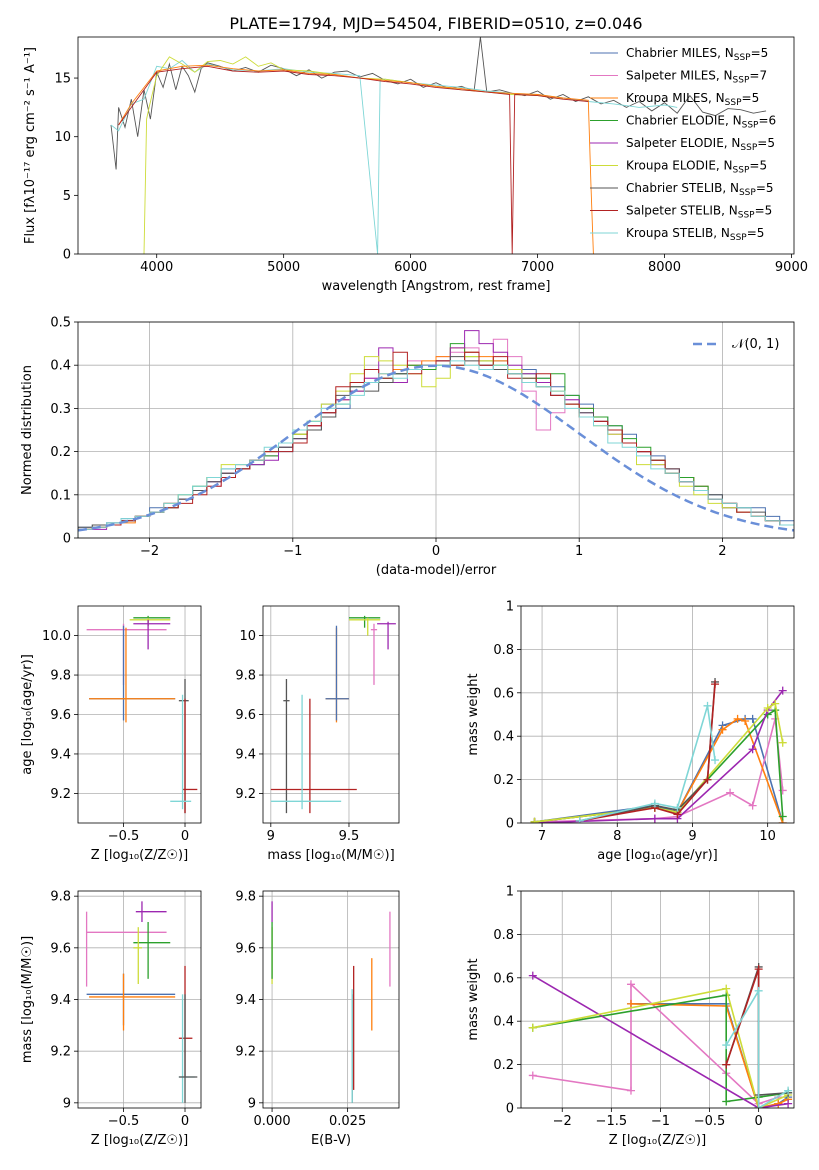 The image size is (819, 1170). I want to click on x-tick-label: 4000, so click(156, 267).